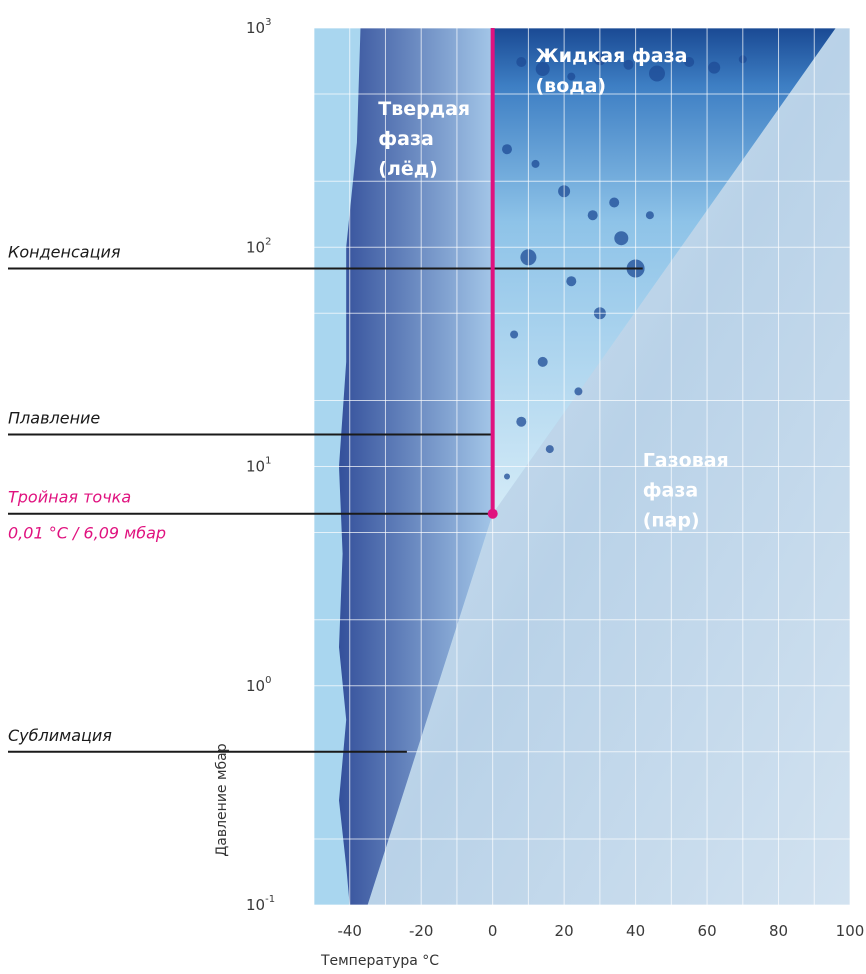 This screenshot has height=974, width=866. Describe the element at coordinates (686, 461) in the screenshot. I see `gas-phase-label-line: Газовая` at that location.